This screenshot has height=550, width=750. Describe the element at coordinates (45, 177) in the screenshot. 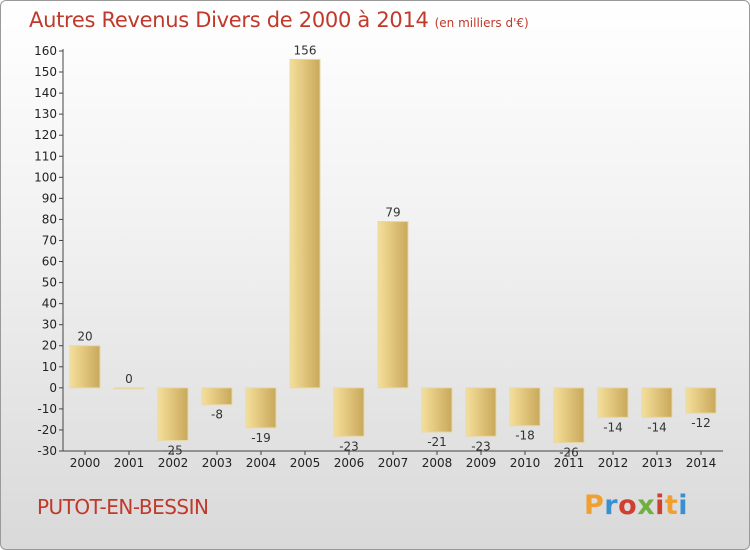

I see `y-tick-label: 100` at that location.